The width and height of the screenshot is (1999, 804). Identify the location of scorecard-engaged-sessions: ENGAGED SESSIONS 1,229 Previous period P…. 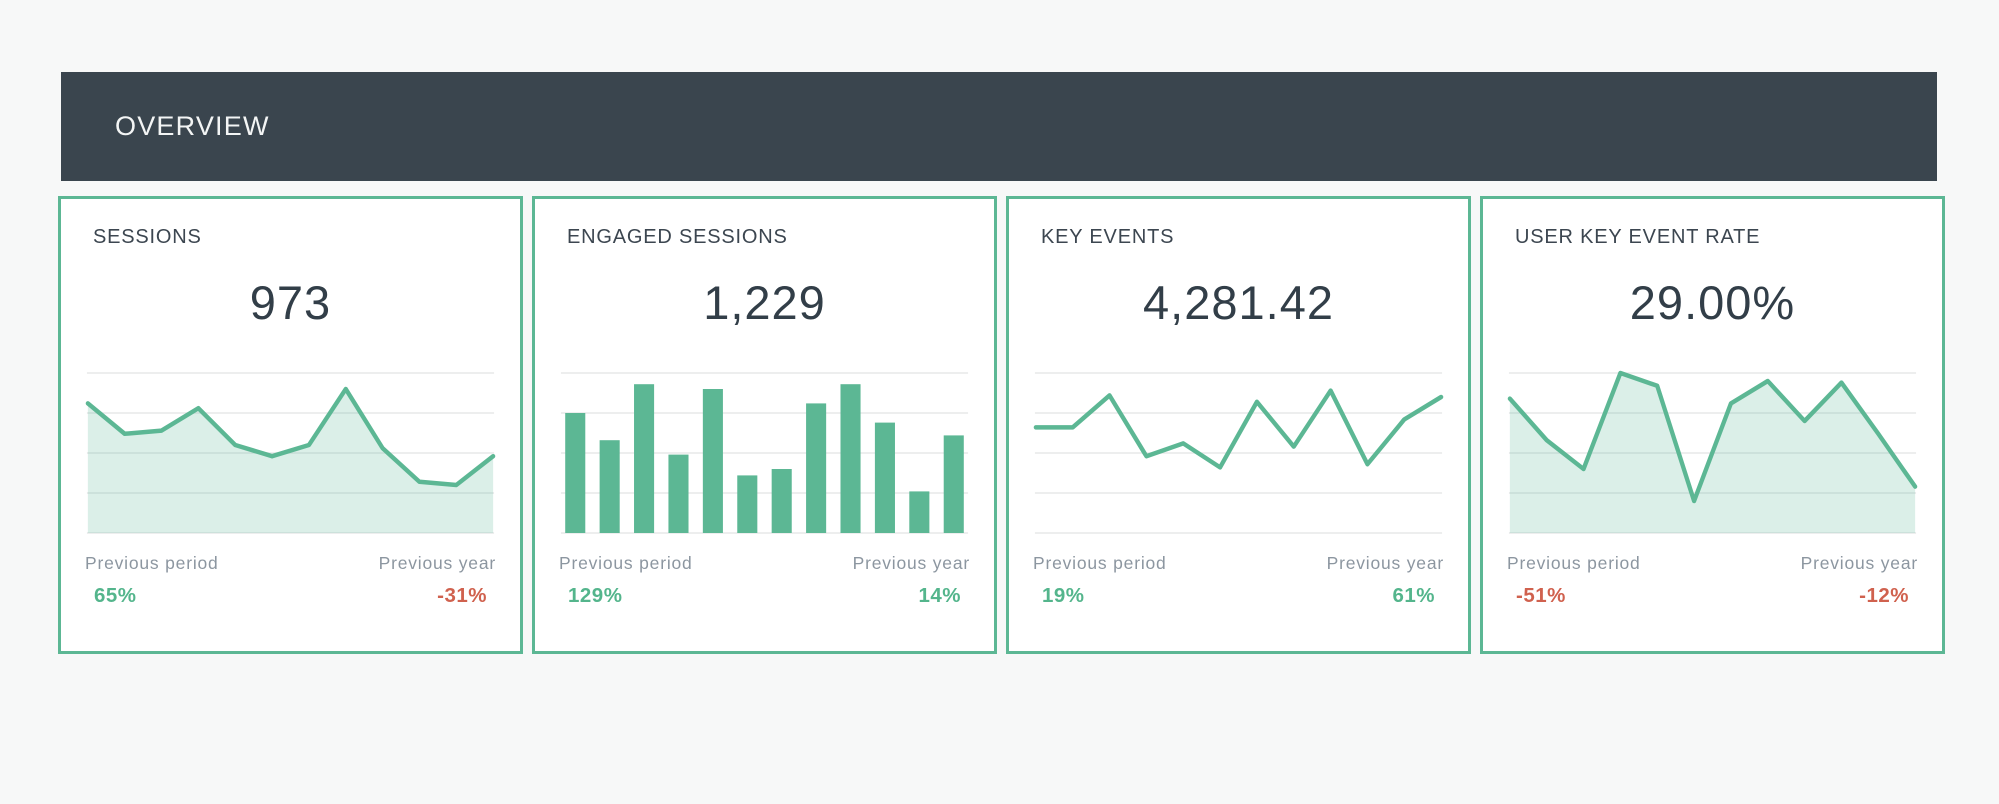
(764, 425).